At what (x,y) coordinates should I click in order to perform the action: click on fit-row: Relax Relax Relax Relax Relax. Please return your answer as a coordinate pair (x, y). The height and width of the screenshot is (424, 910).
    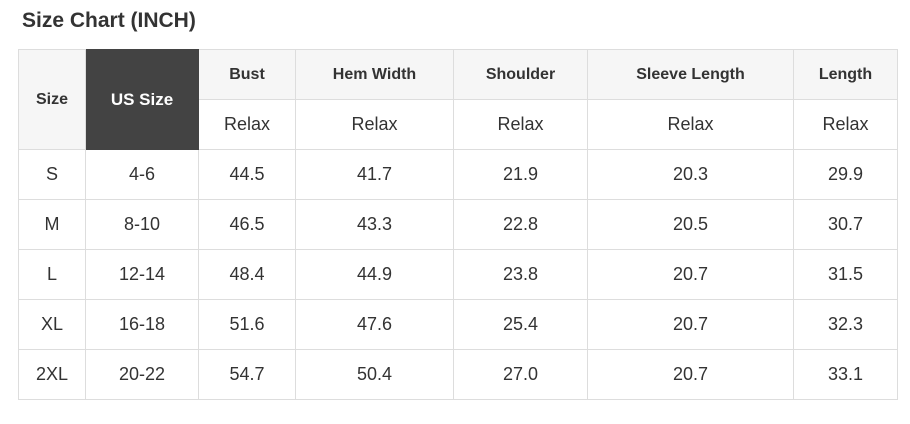
    Looking at the image, I should click on (458, 124).